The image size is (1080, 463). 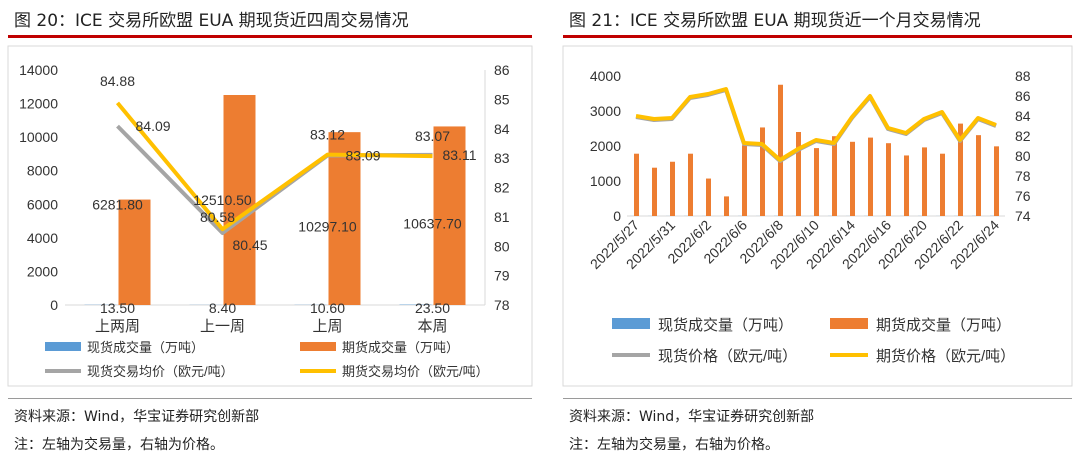 I want to click on futures-volume-data-label: 6281.80, so click(x=117, y=204).